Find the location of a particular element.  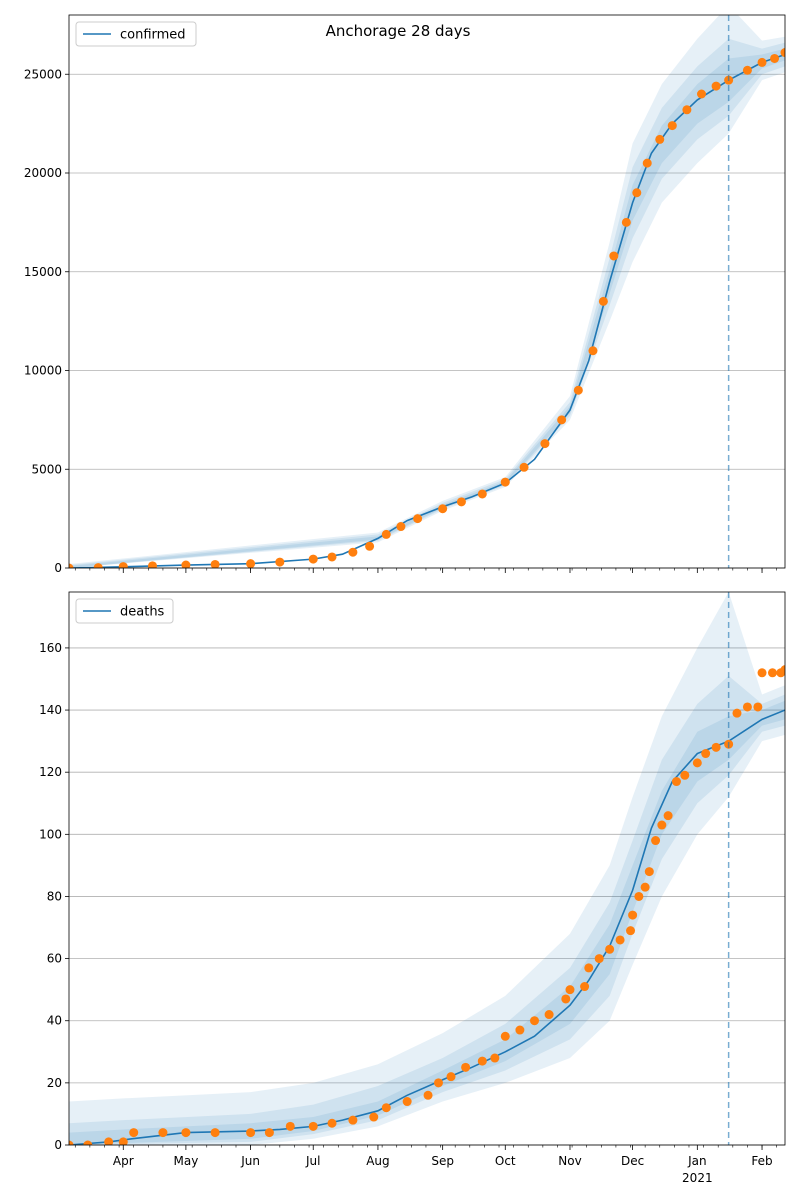

confirmed-legend-label: confirmed is located at coordinates (153, 35).